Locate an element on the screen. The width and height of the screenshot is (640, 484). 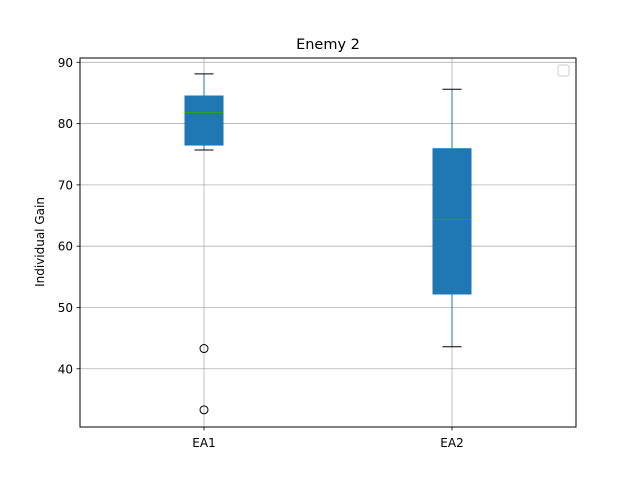
box-group-ea1 is located at coordinates (204, 244).